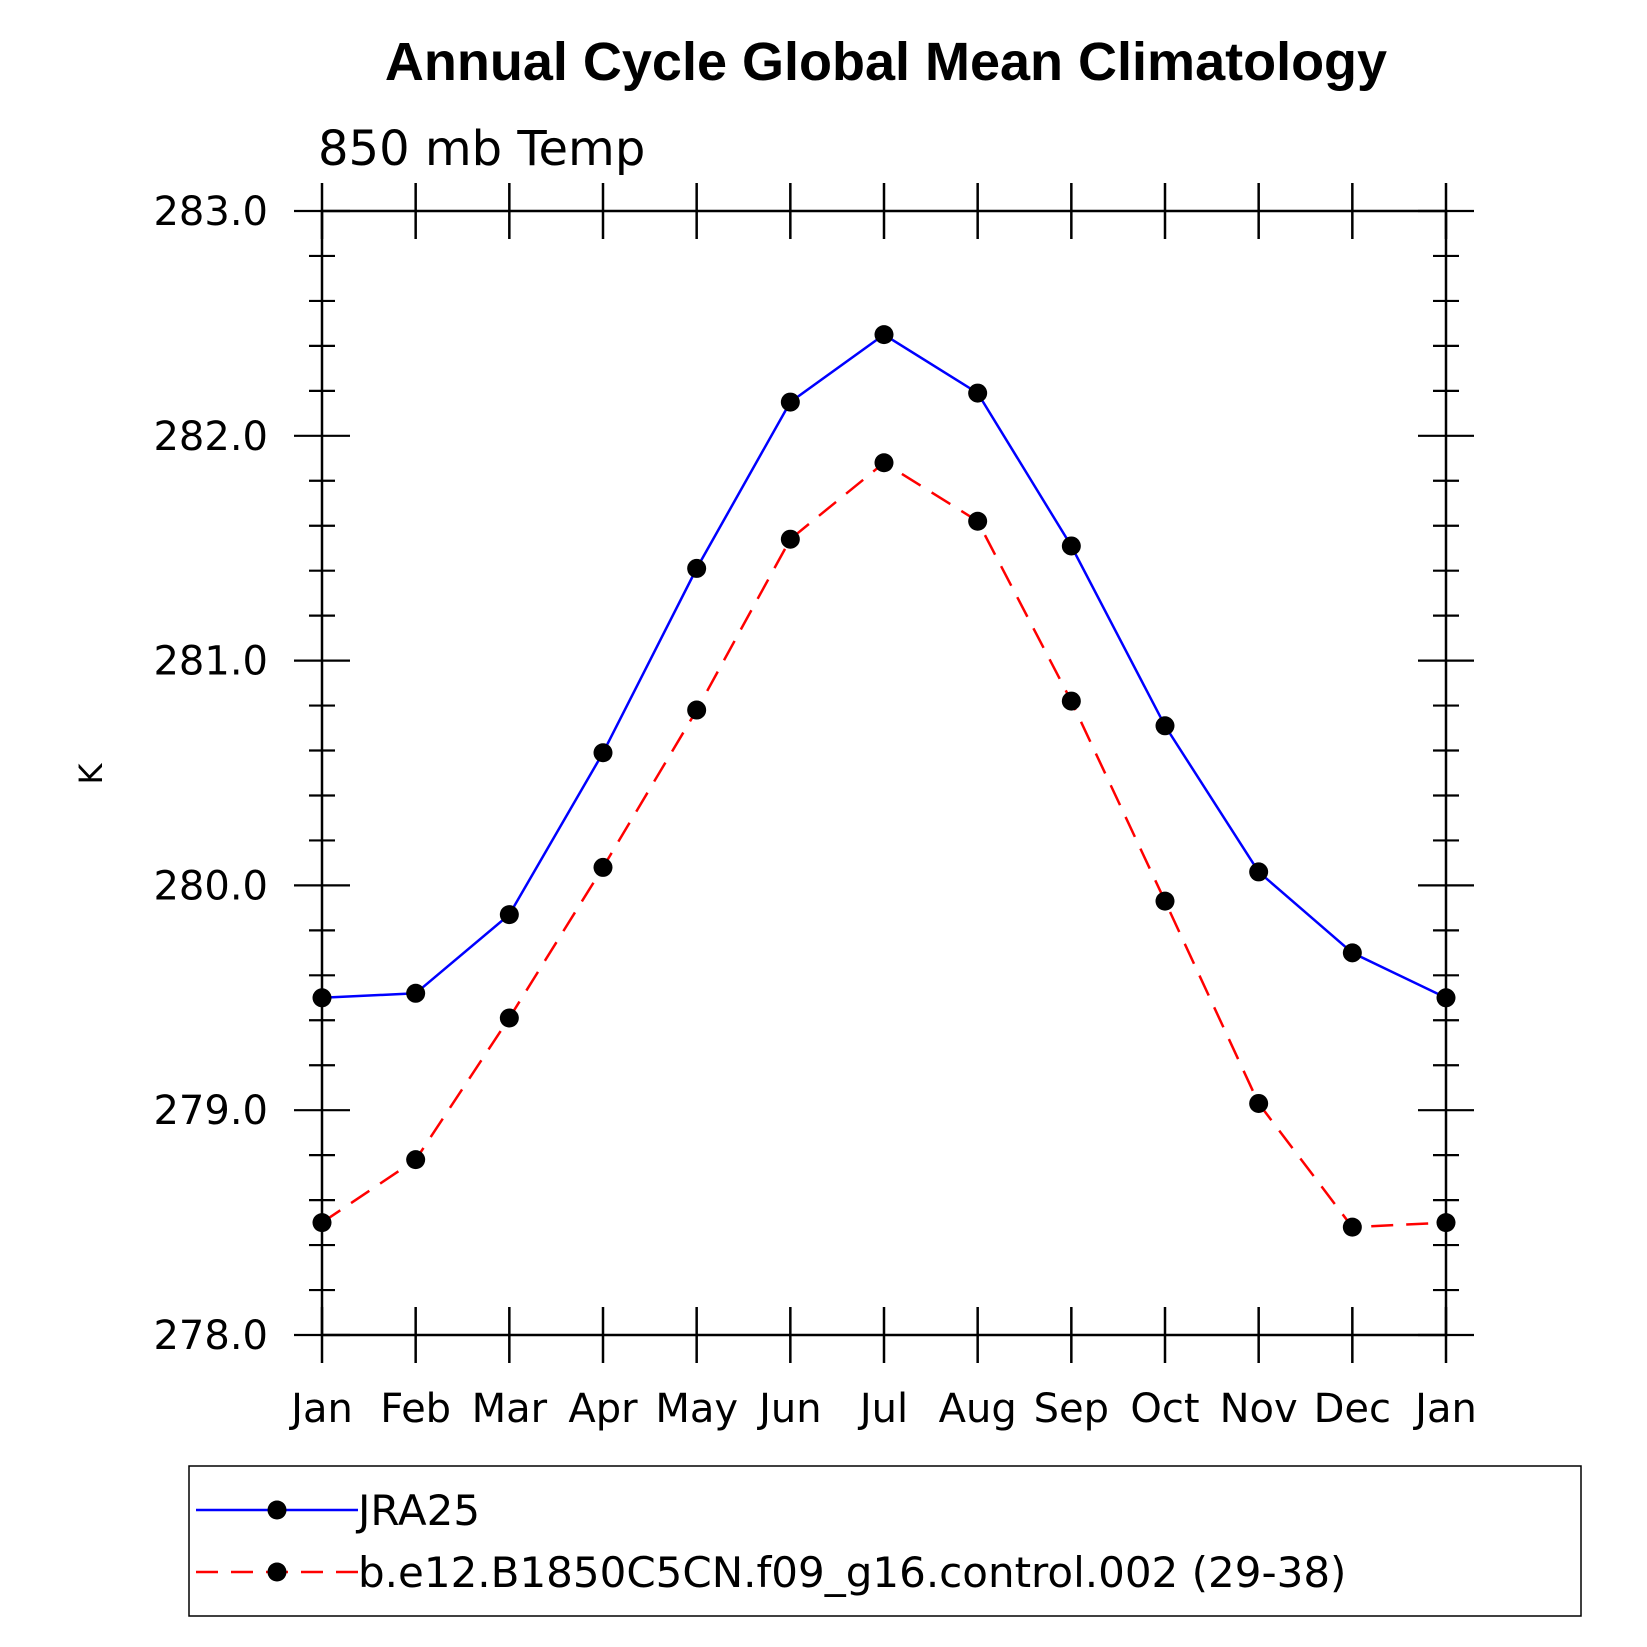 The width and height of the screenshot is (1647, 1647). Describe the element at coordinates (210, 212) in the screenshot. I see `y-tick-label: 283.0` at that location.